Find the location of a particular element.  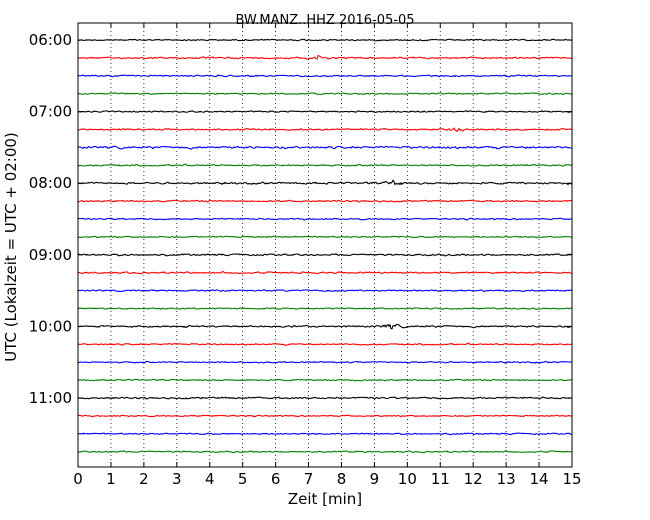

x-tick-label: 15 is located at coordinates (571, 479).